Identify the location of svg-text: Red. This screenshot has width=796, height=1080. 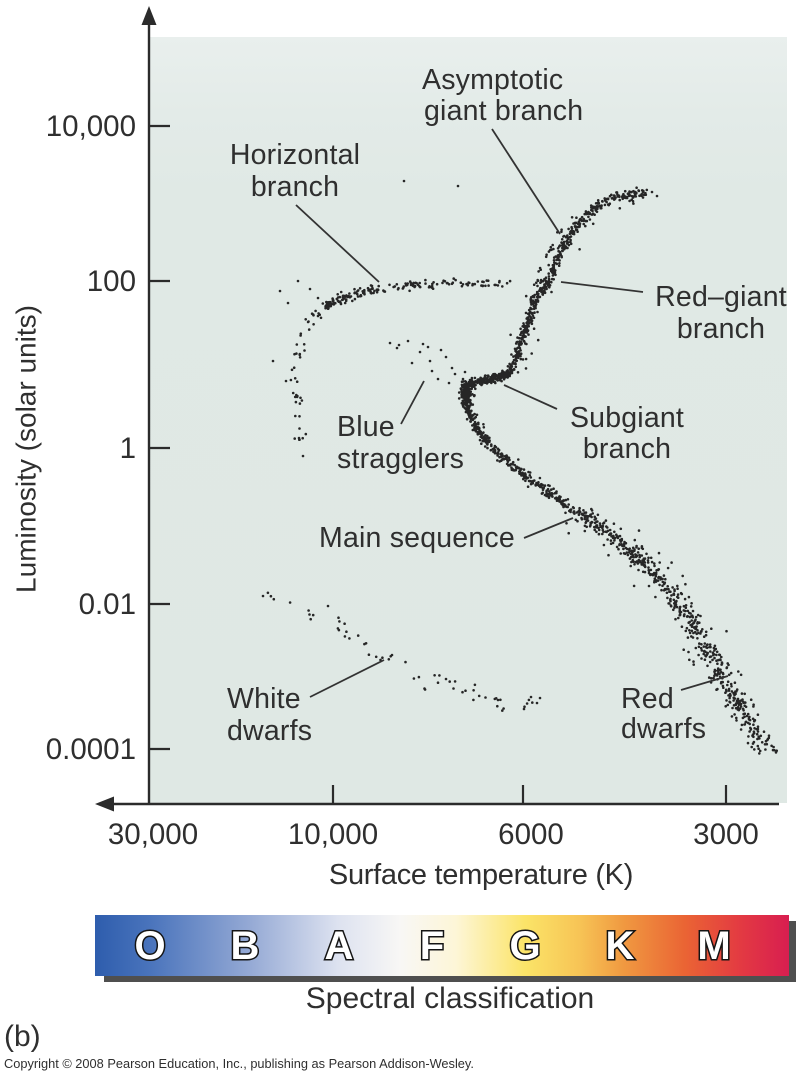
(647, 699).